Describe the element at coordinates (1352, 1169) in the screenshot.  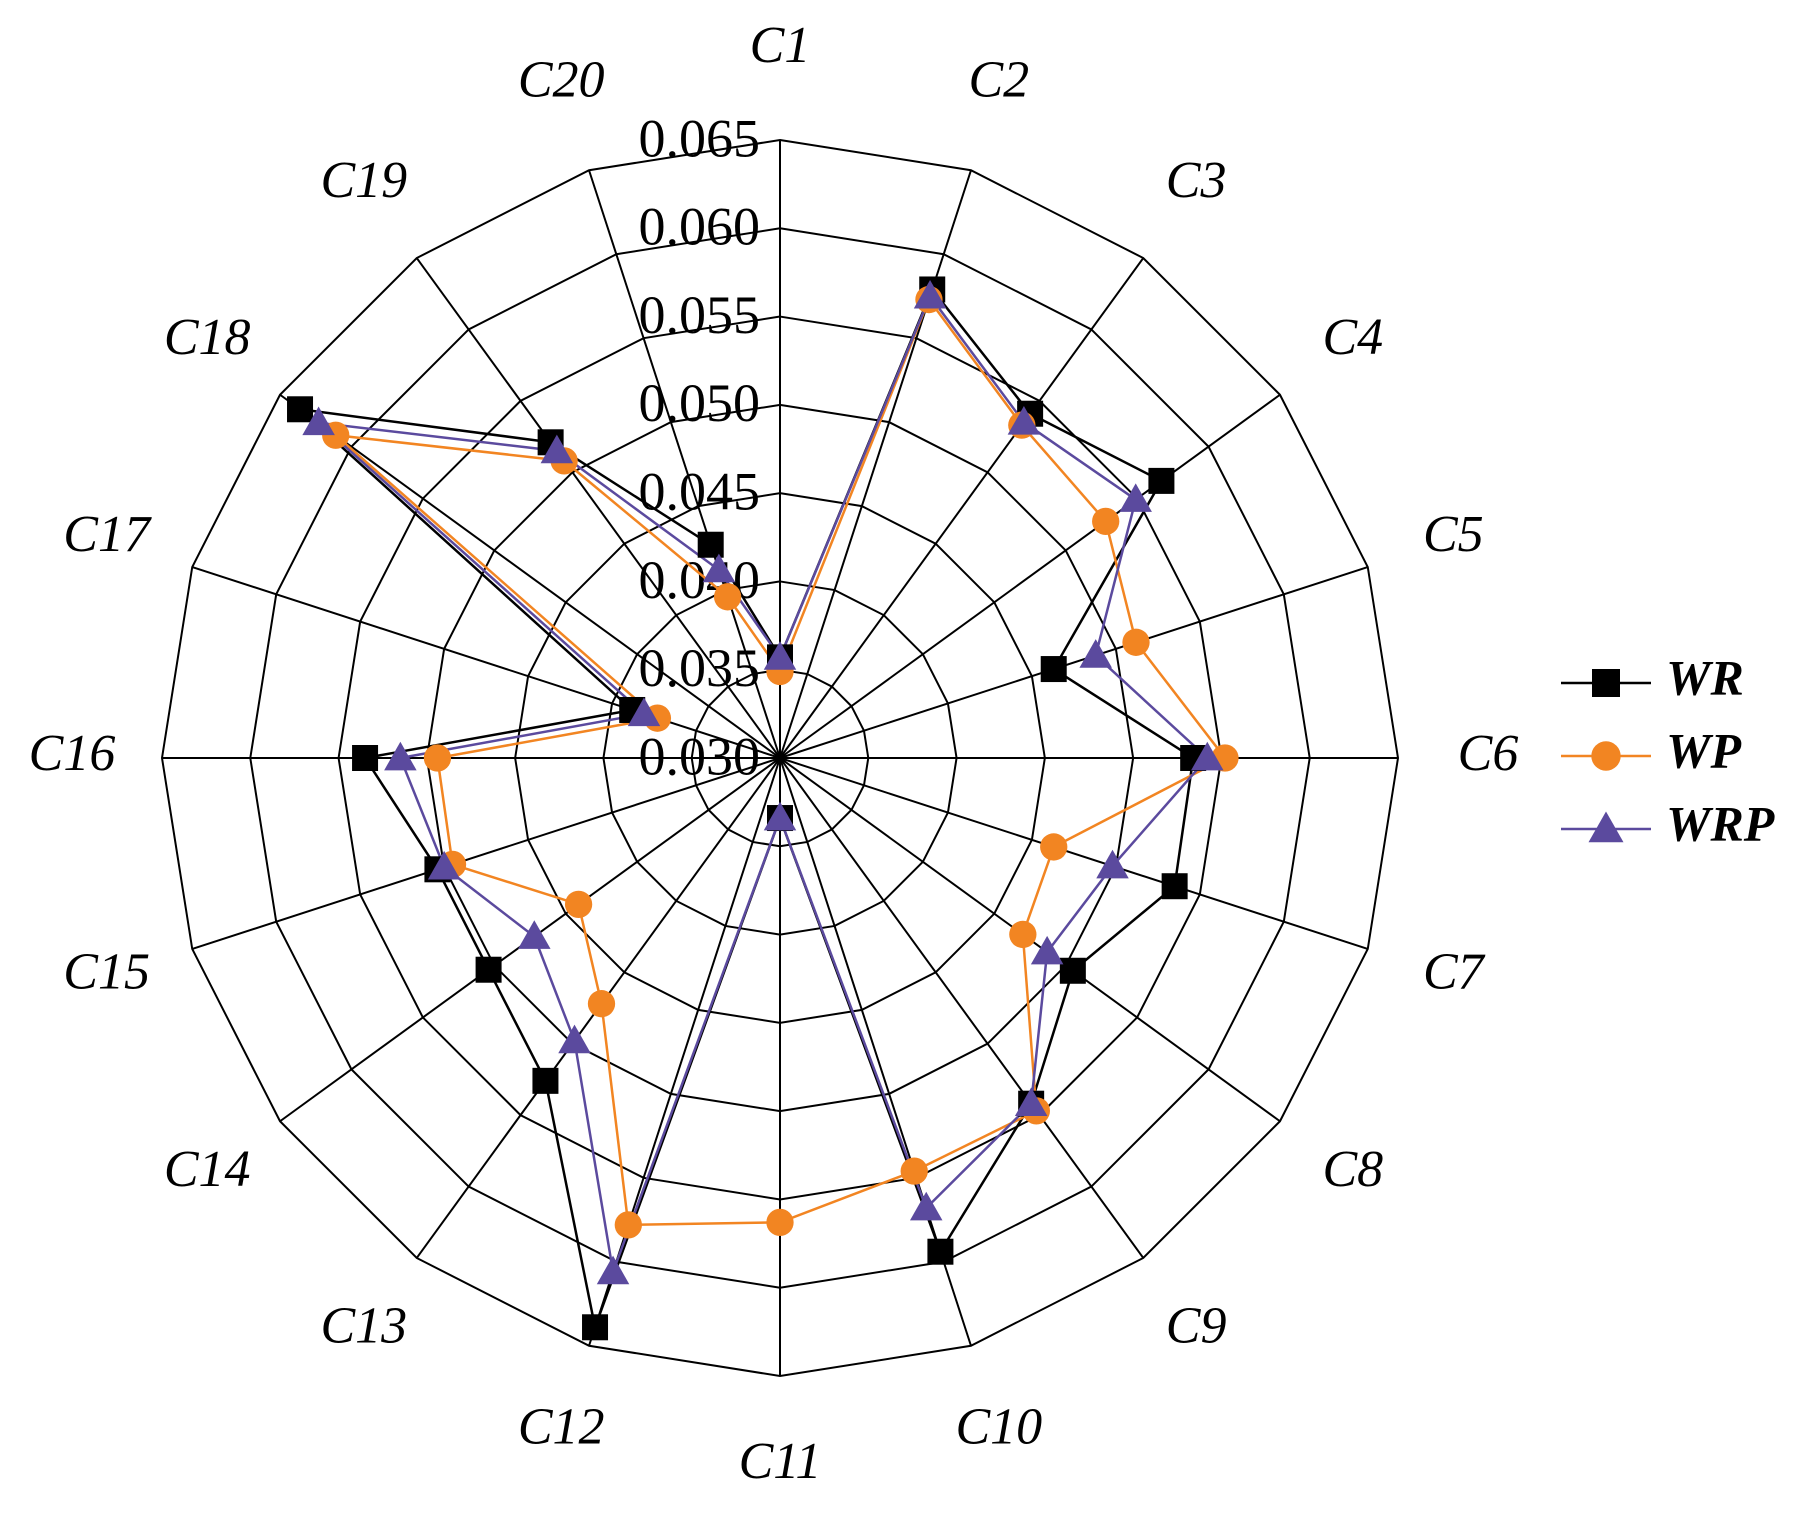
I see `category-label: C8` at that location.